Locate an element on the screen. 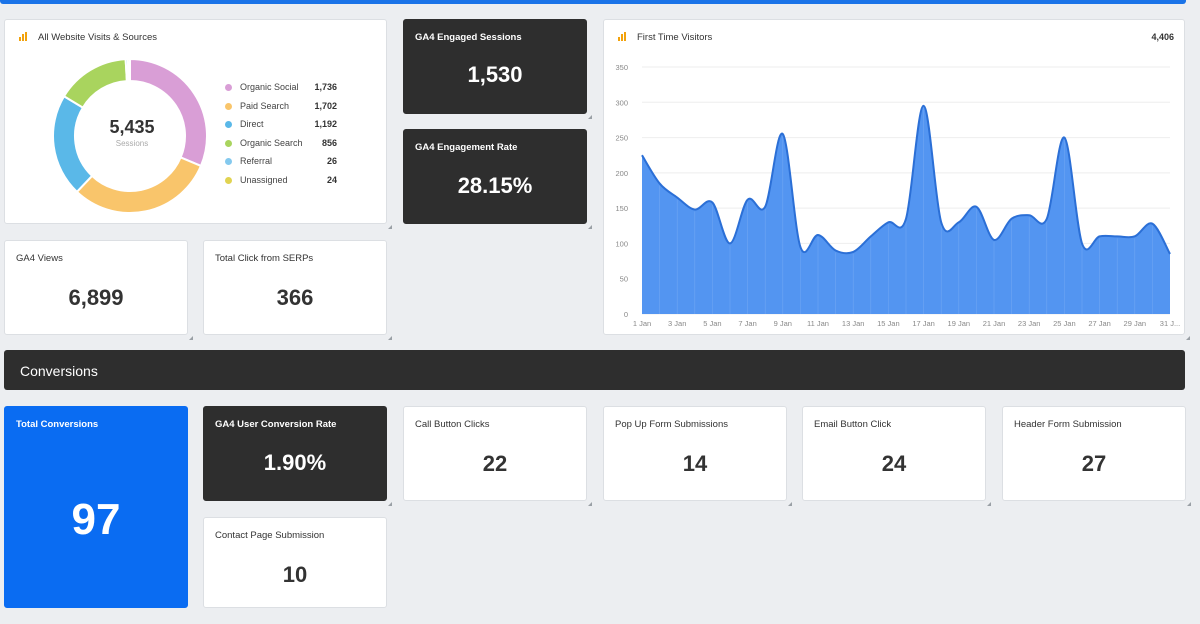  sources-card-title: All Website Visits & Sources is located at coordinates (97, 37).